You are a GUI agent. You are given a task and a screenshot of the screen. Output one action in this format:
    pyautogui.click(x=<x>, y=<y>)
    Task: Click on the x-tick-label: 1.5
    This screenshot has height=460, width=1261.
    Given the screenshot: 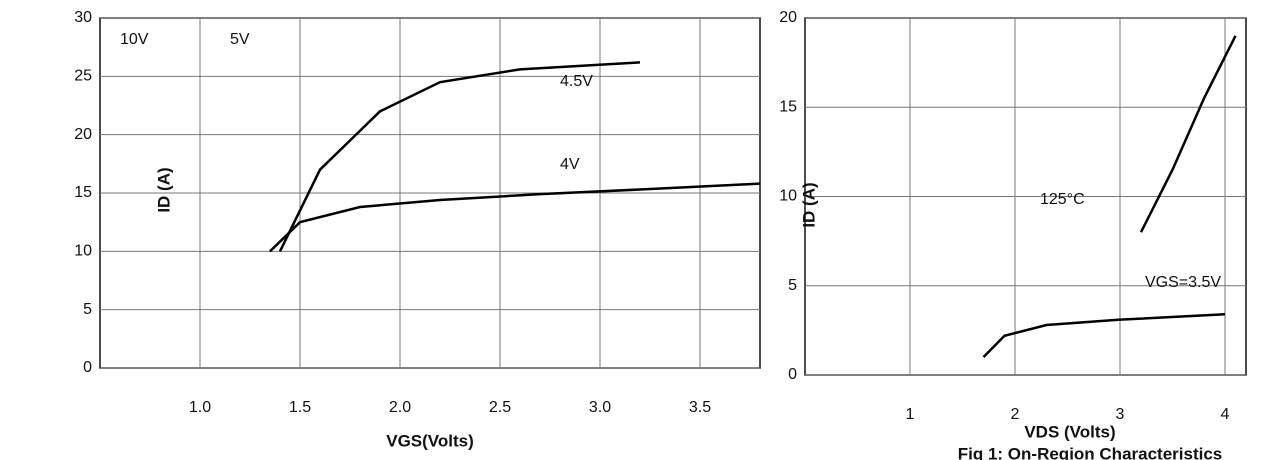 What is the action you would take?
    pyautogui.click(x=300, y=407)
    